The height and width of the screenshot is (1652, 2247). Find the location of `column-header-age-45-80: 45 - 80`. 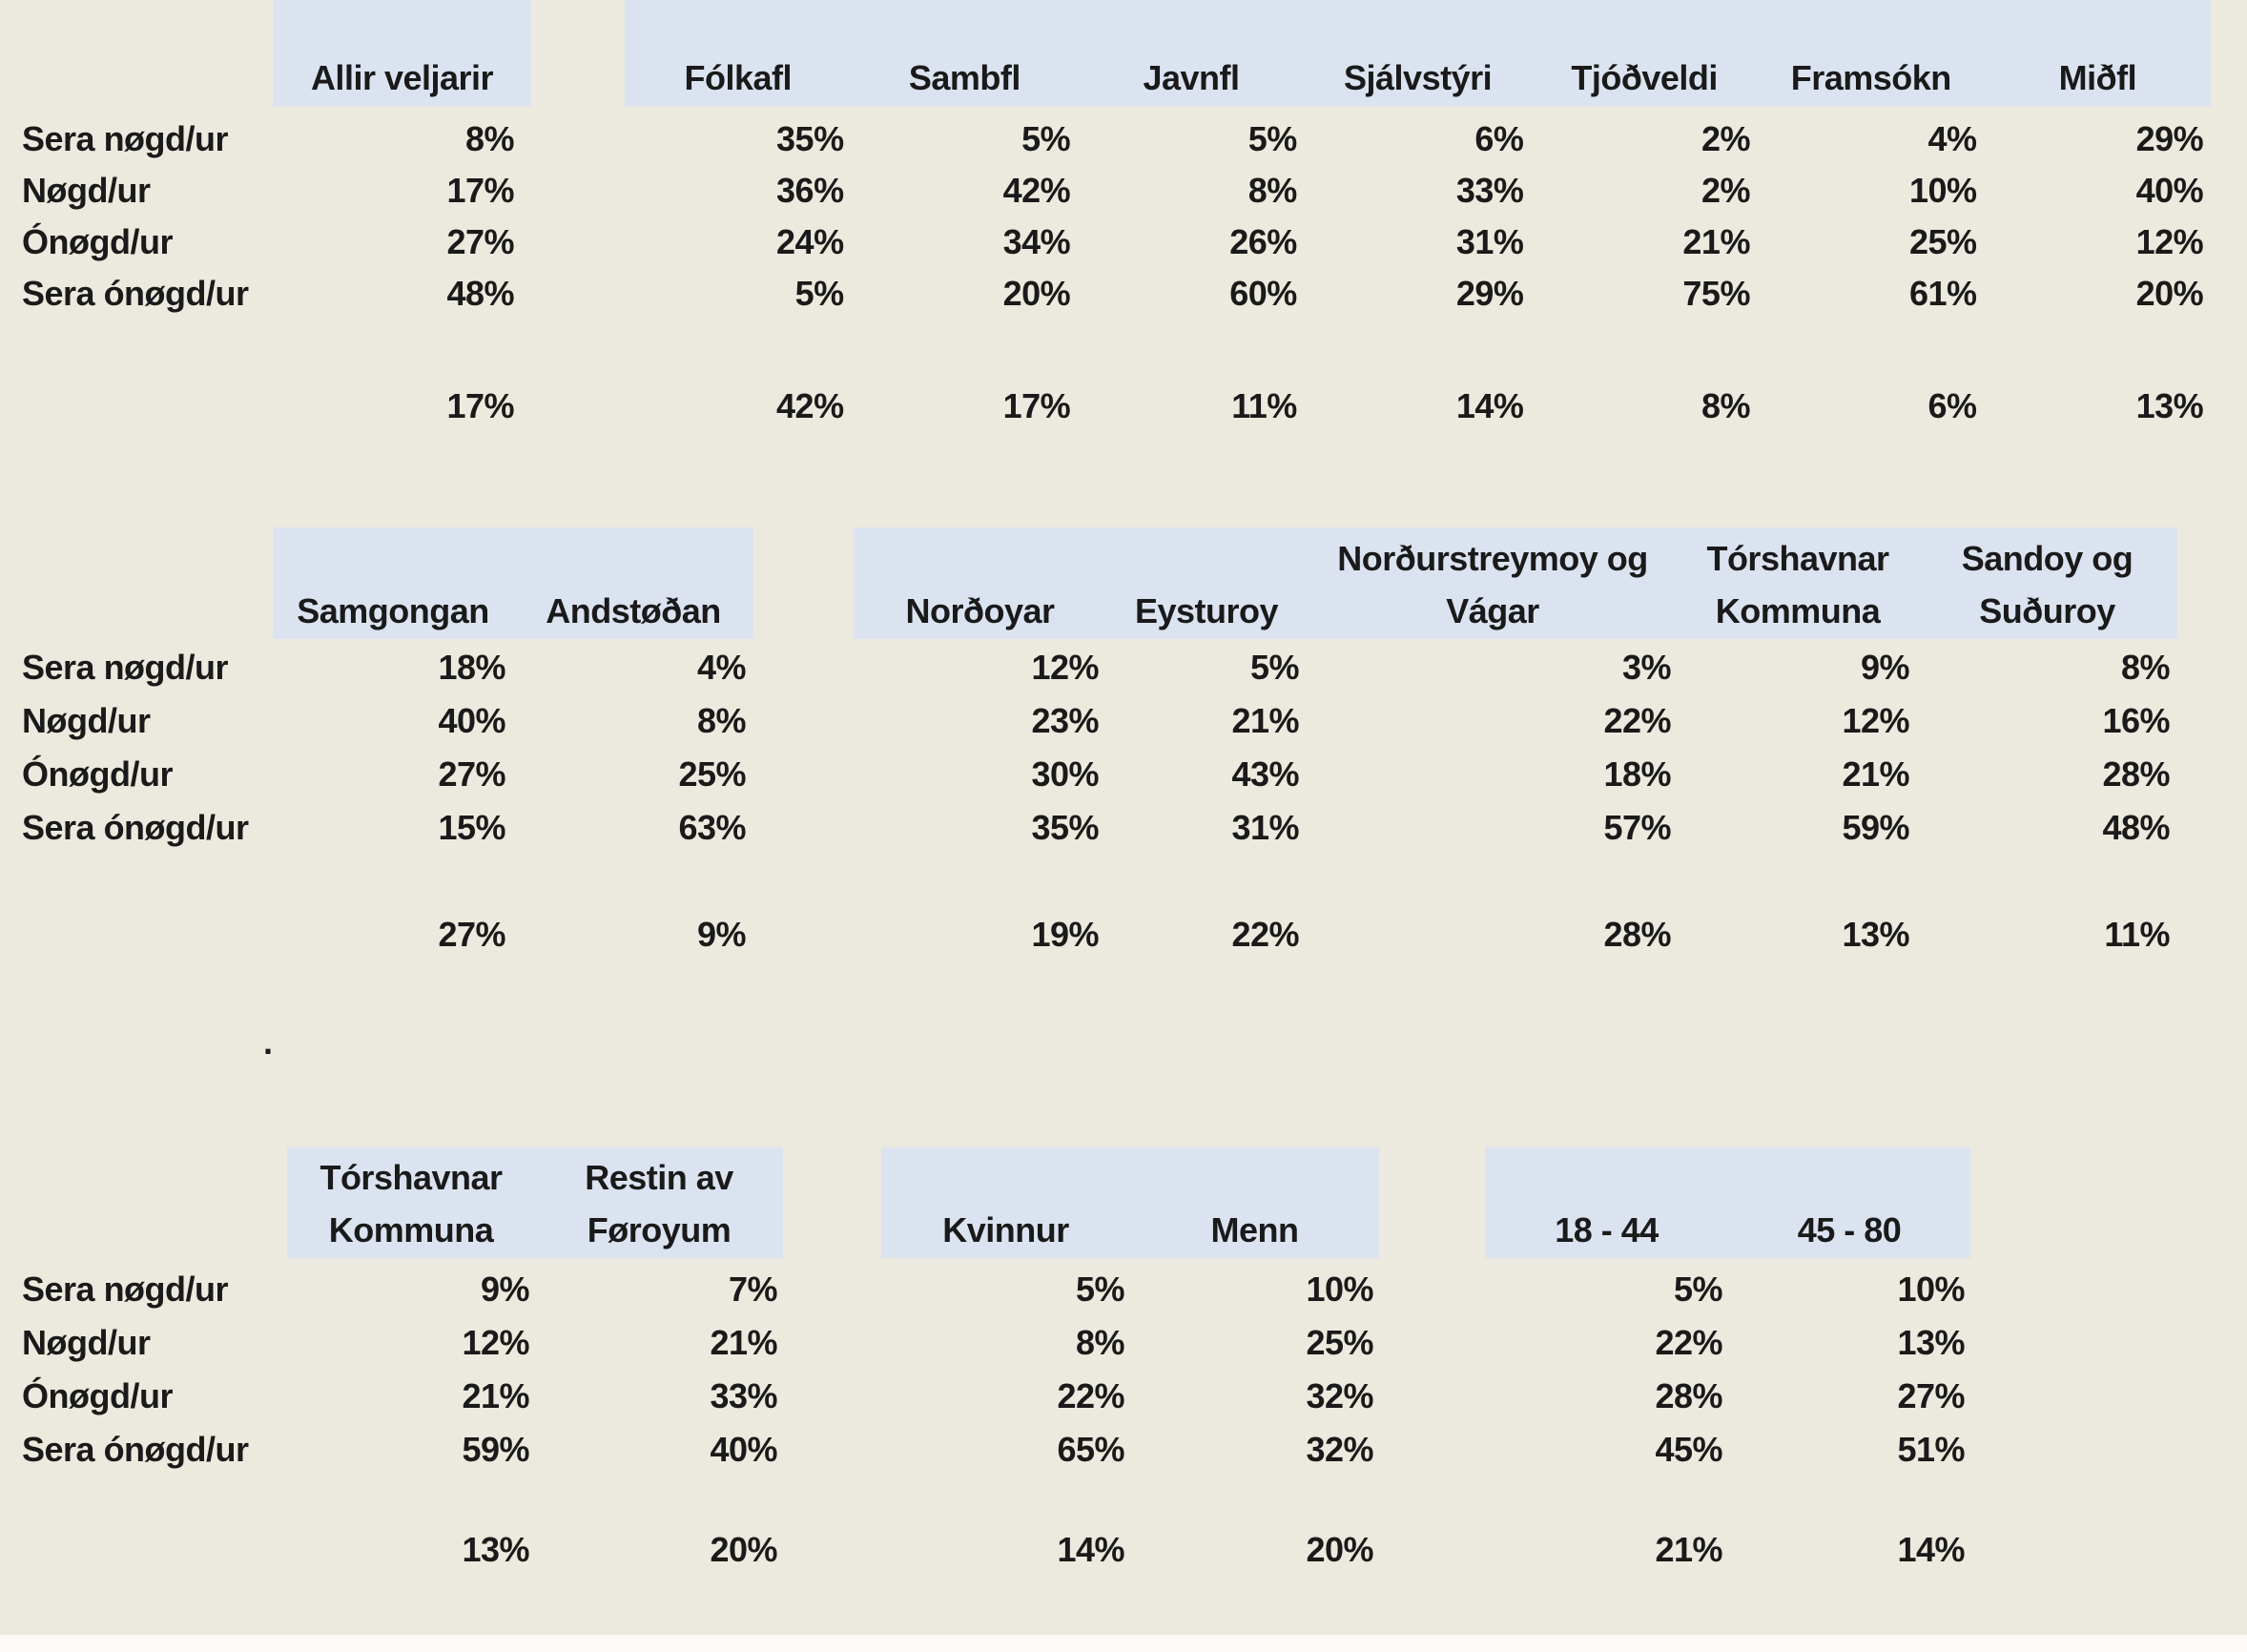

column-header-age-45-80: 45 - 80 is located at coordinates (1849, 1202).